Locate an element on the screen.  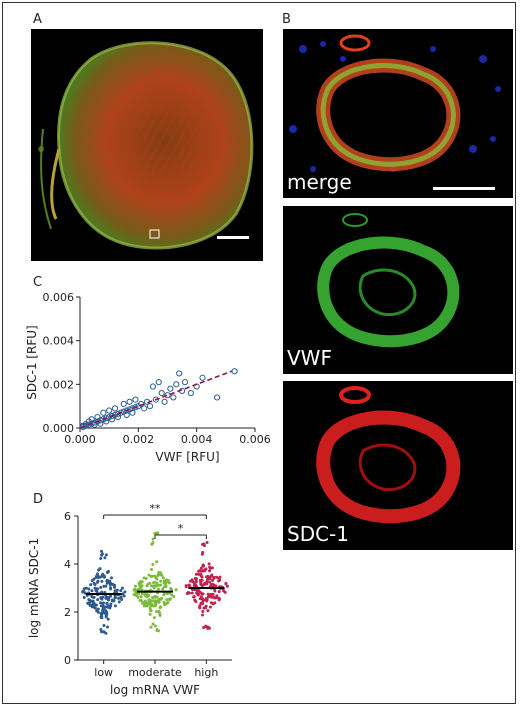
y-tick-label-c: 0.004 is located at coordinates (59, 341).